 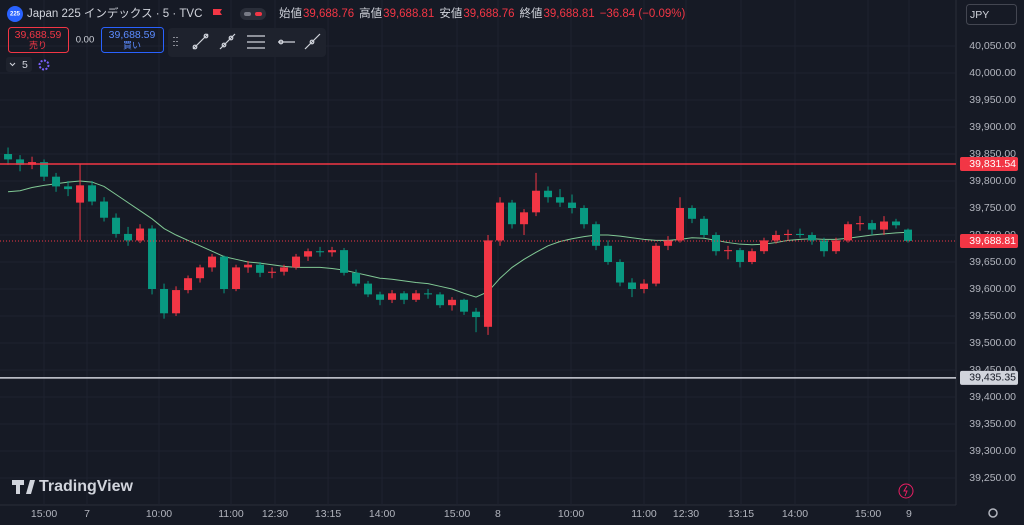 I want to click on x-tick-label: 12:30, so click(x=275, y=514).